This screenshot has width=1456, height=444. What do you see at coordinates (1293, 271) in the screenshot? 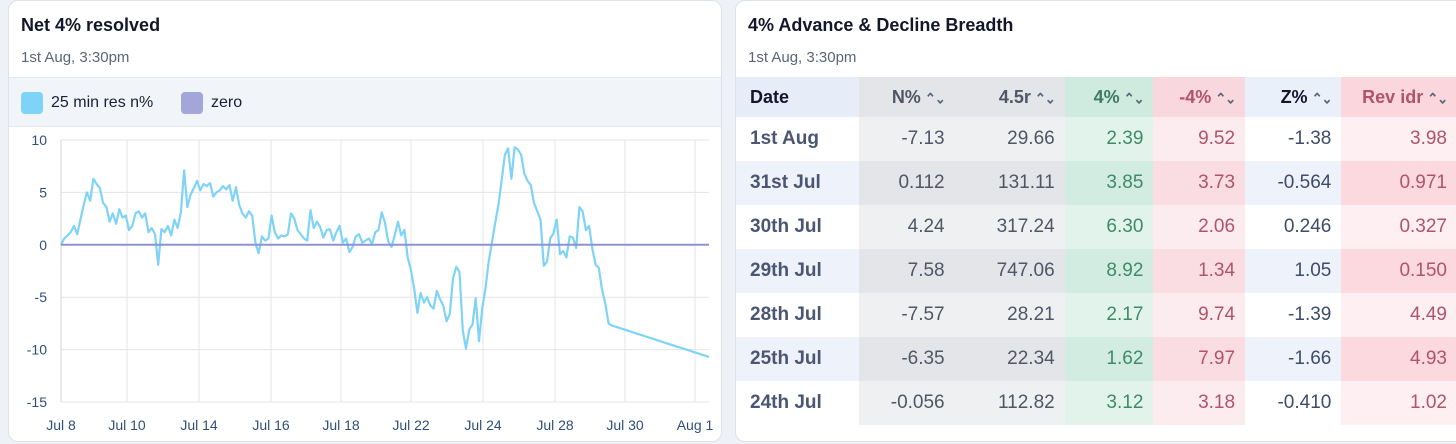
I see `cell-z-pct: 1.05` at bounding box center [1293, 271].